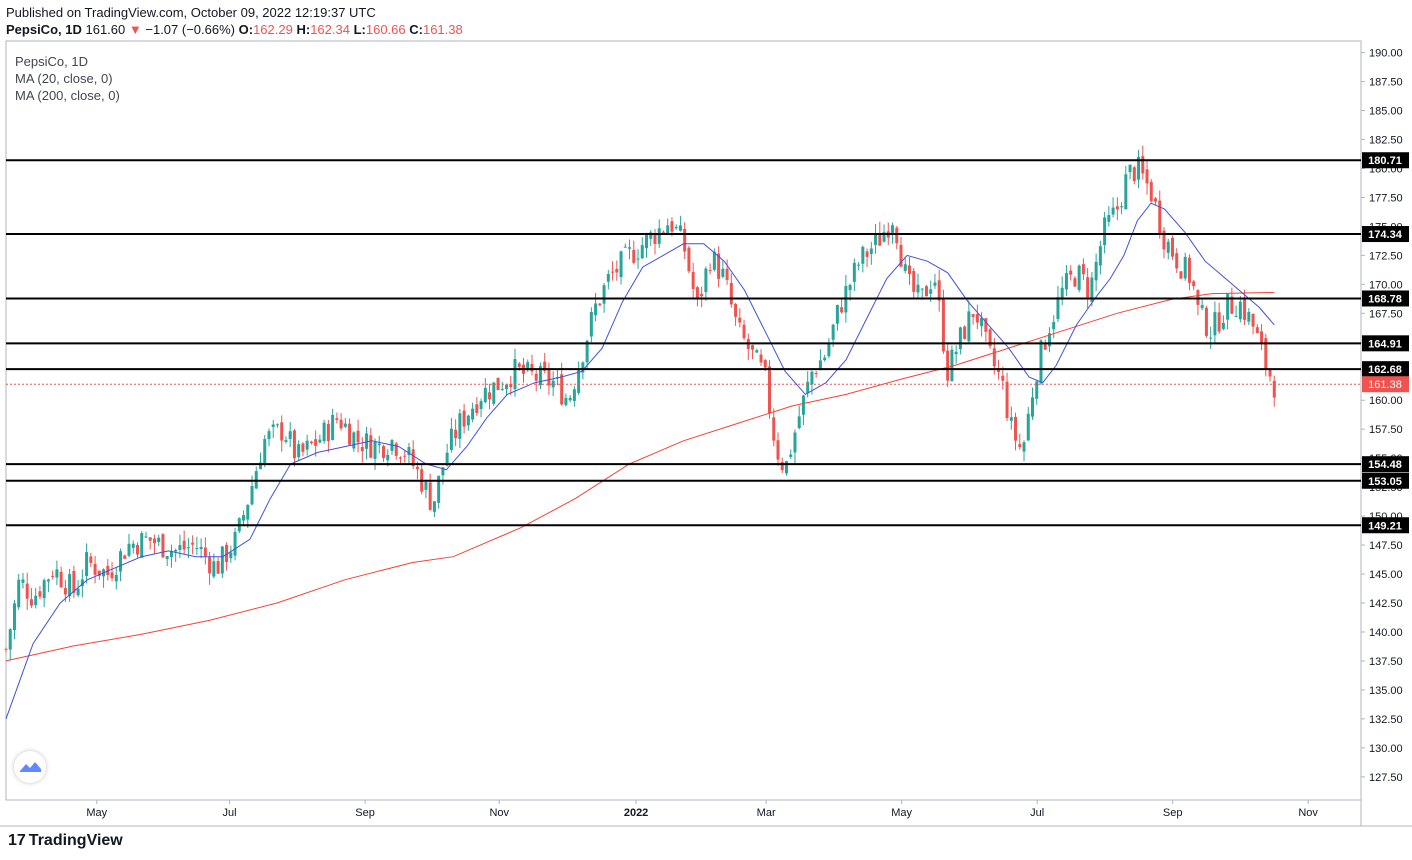  Describe the element at coordinates (64, 78) in the screenshot. I see `legend-ma20: MA (20, close, 0)` at that location.